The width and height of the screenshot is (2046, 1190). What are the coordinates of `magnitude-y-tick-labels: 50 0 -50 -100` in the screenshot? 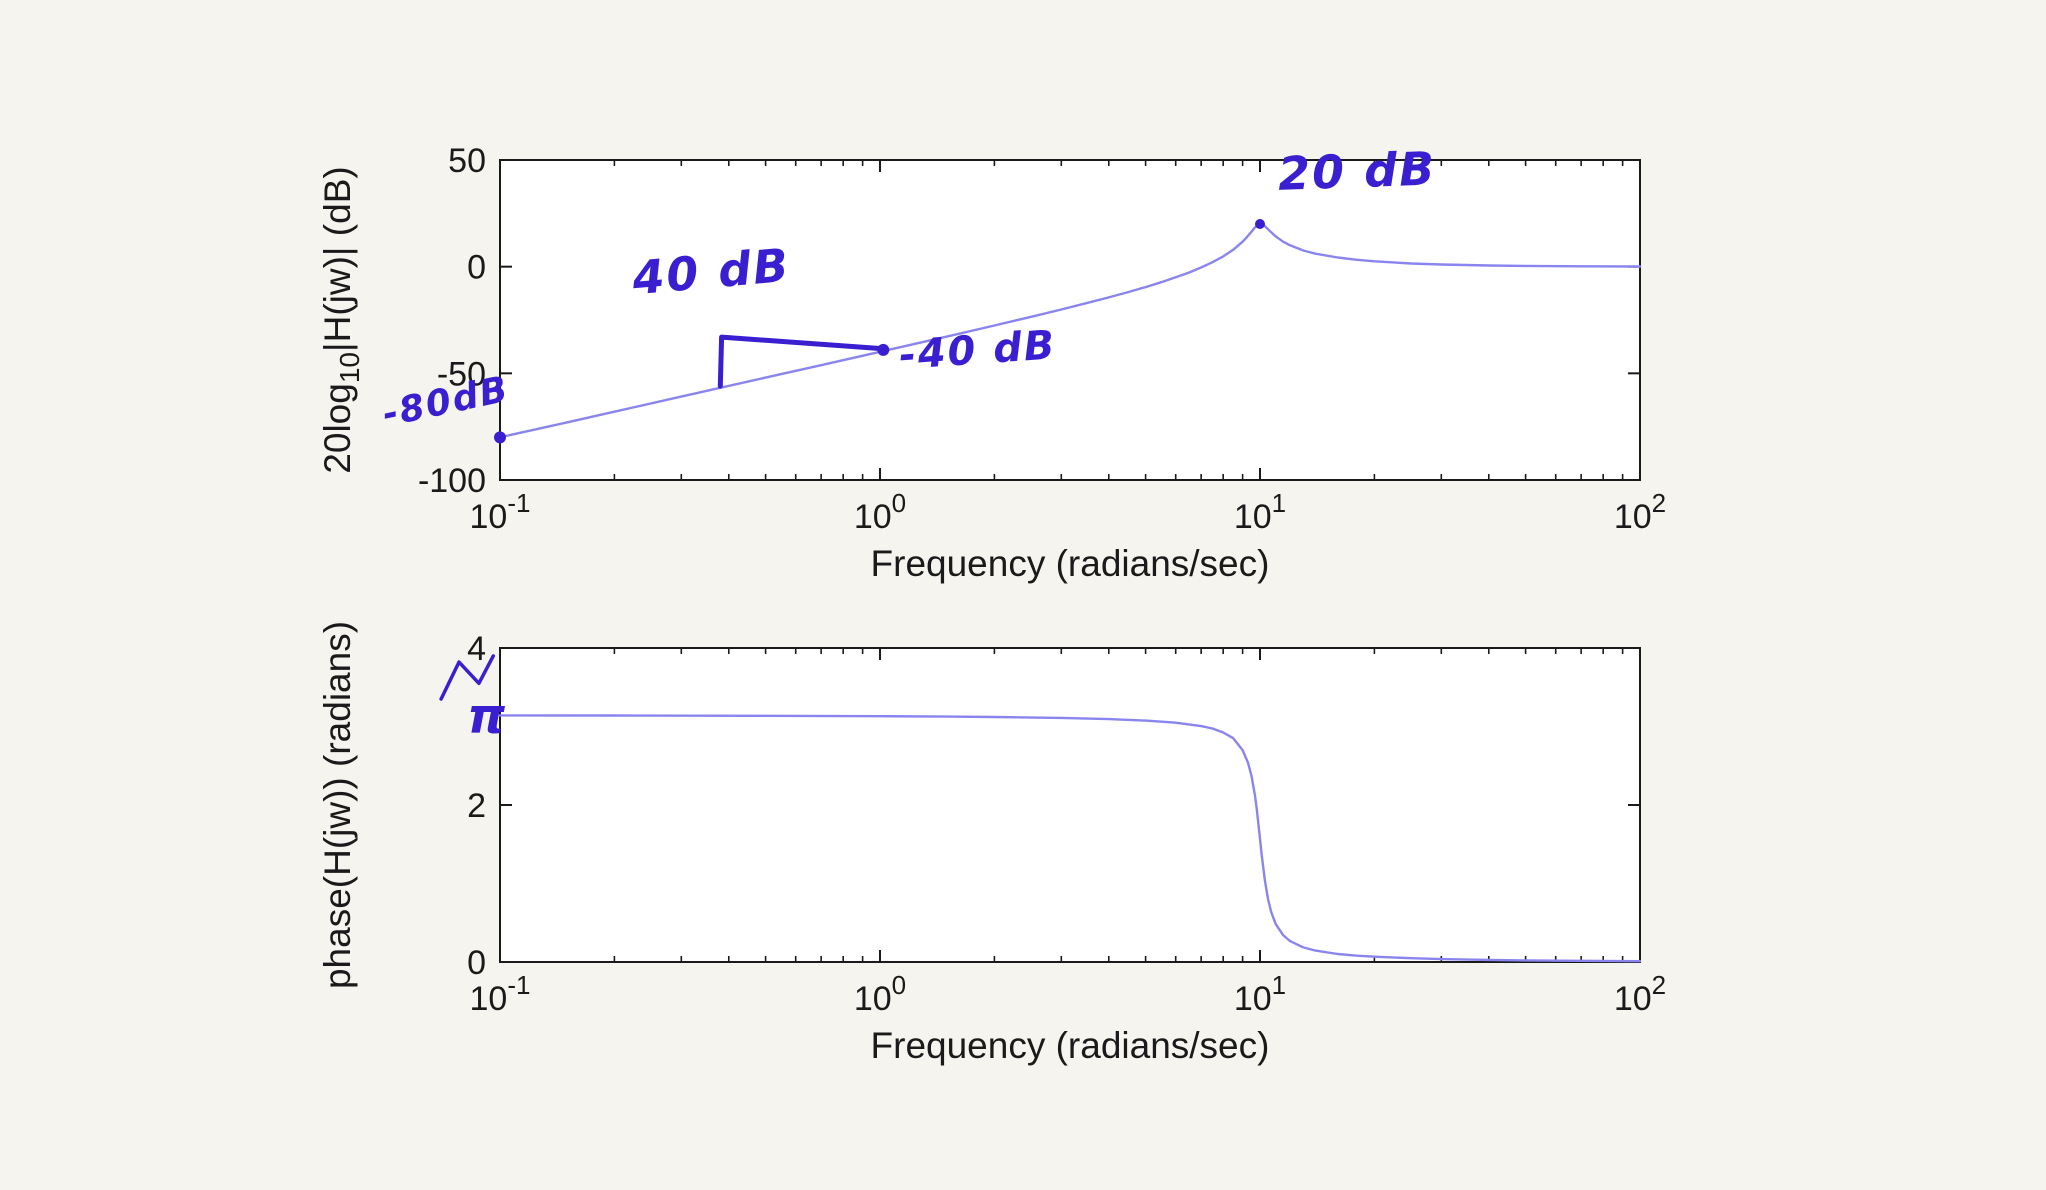 It's located at (452, 321).